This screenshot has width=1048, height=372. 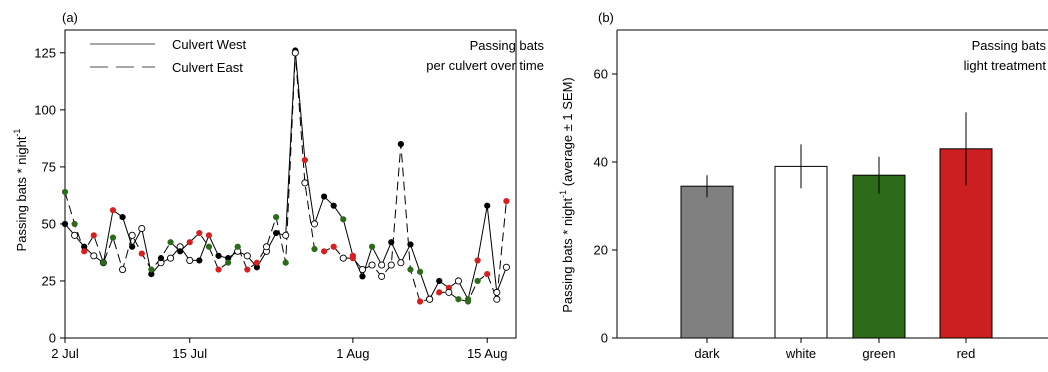 I want to click on panel-a-x-tick-label: 1 Aug, so click(x=352, y=353).